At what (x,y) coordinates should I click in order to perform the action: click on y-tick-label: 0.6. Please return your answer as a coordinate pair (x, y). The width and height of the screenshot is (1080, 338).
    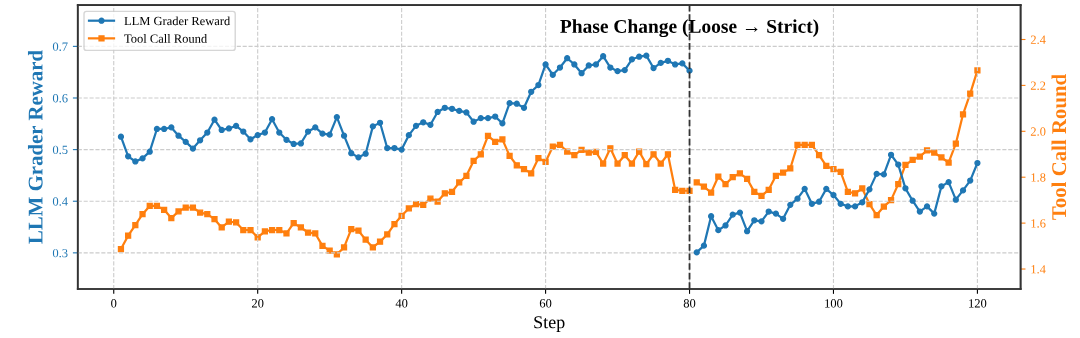
    Looking at the image, I should click on (60, 98).